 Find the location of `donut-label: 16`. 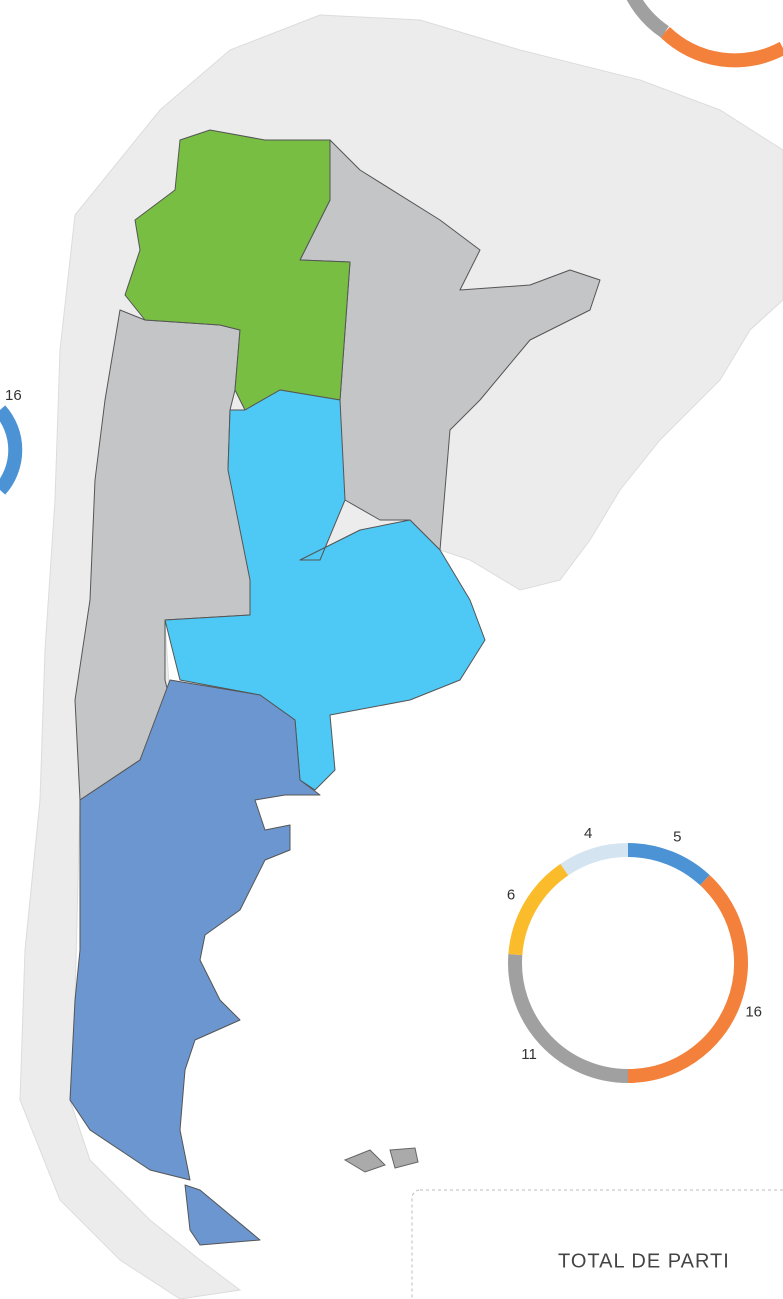

donut-label: 16 is located at coordinates (753, 1011).